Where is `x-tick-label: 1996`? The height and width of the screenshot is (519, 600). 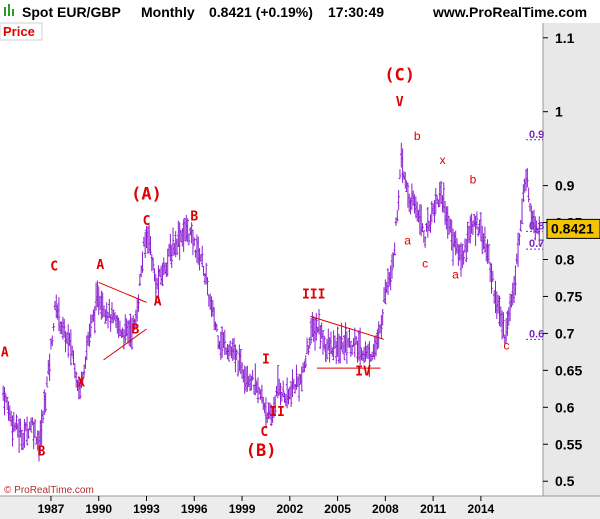 x-tick-label: 1996 is located at coordinates (194, 509).